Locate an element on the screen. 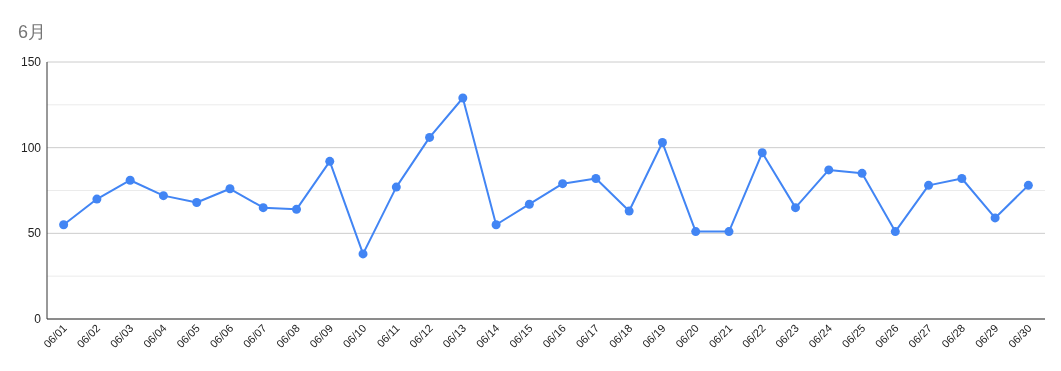 The height and width of the screenshot is (371, 1061). y-tick-label: 150 is located at coordinates (31, 62).